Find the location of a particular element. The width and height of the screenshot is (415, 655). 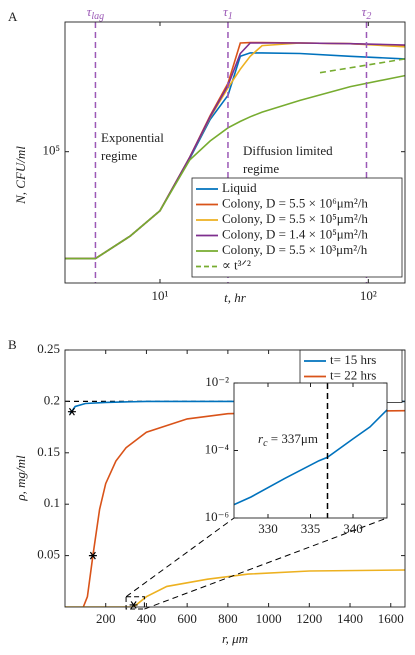

vline-subscript: 2 is located at coordinates (368, 16).